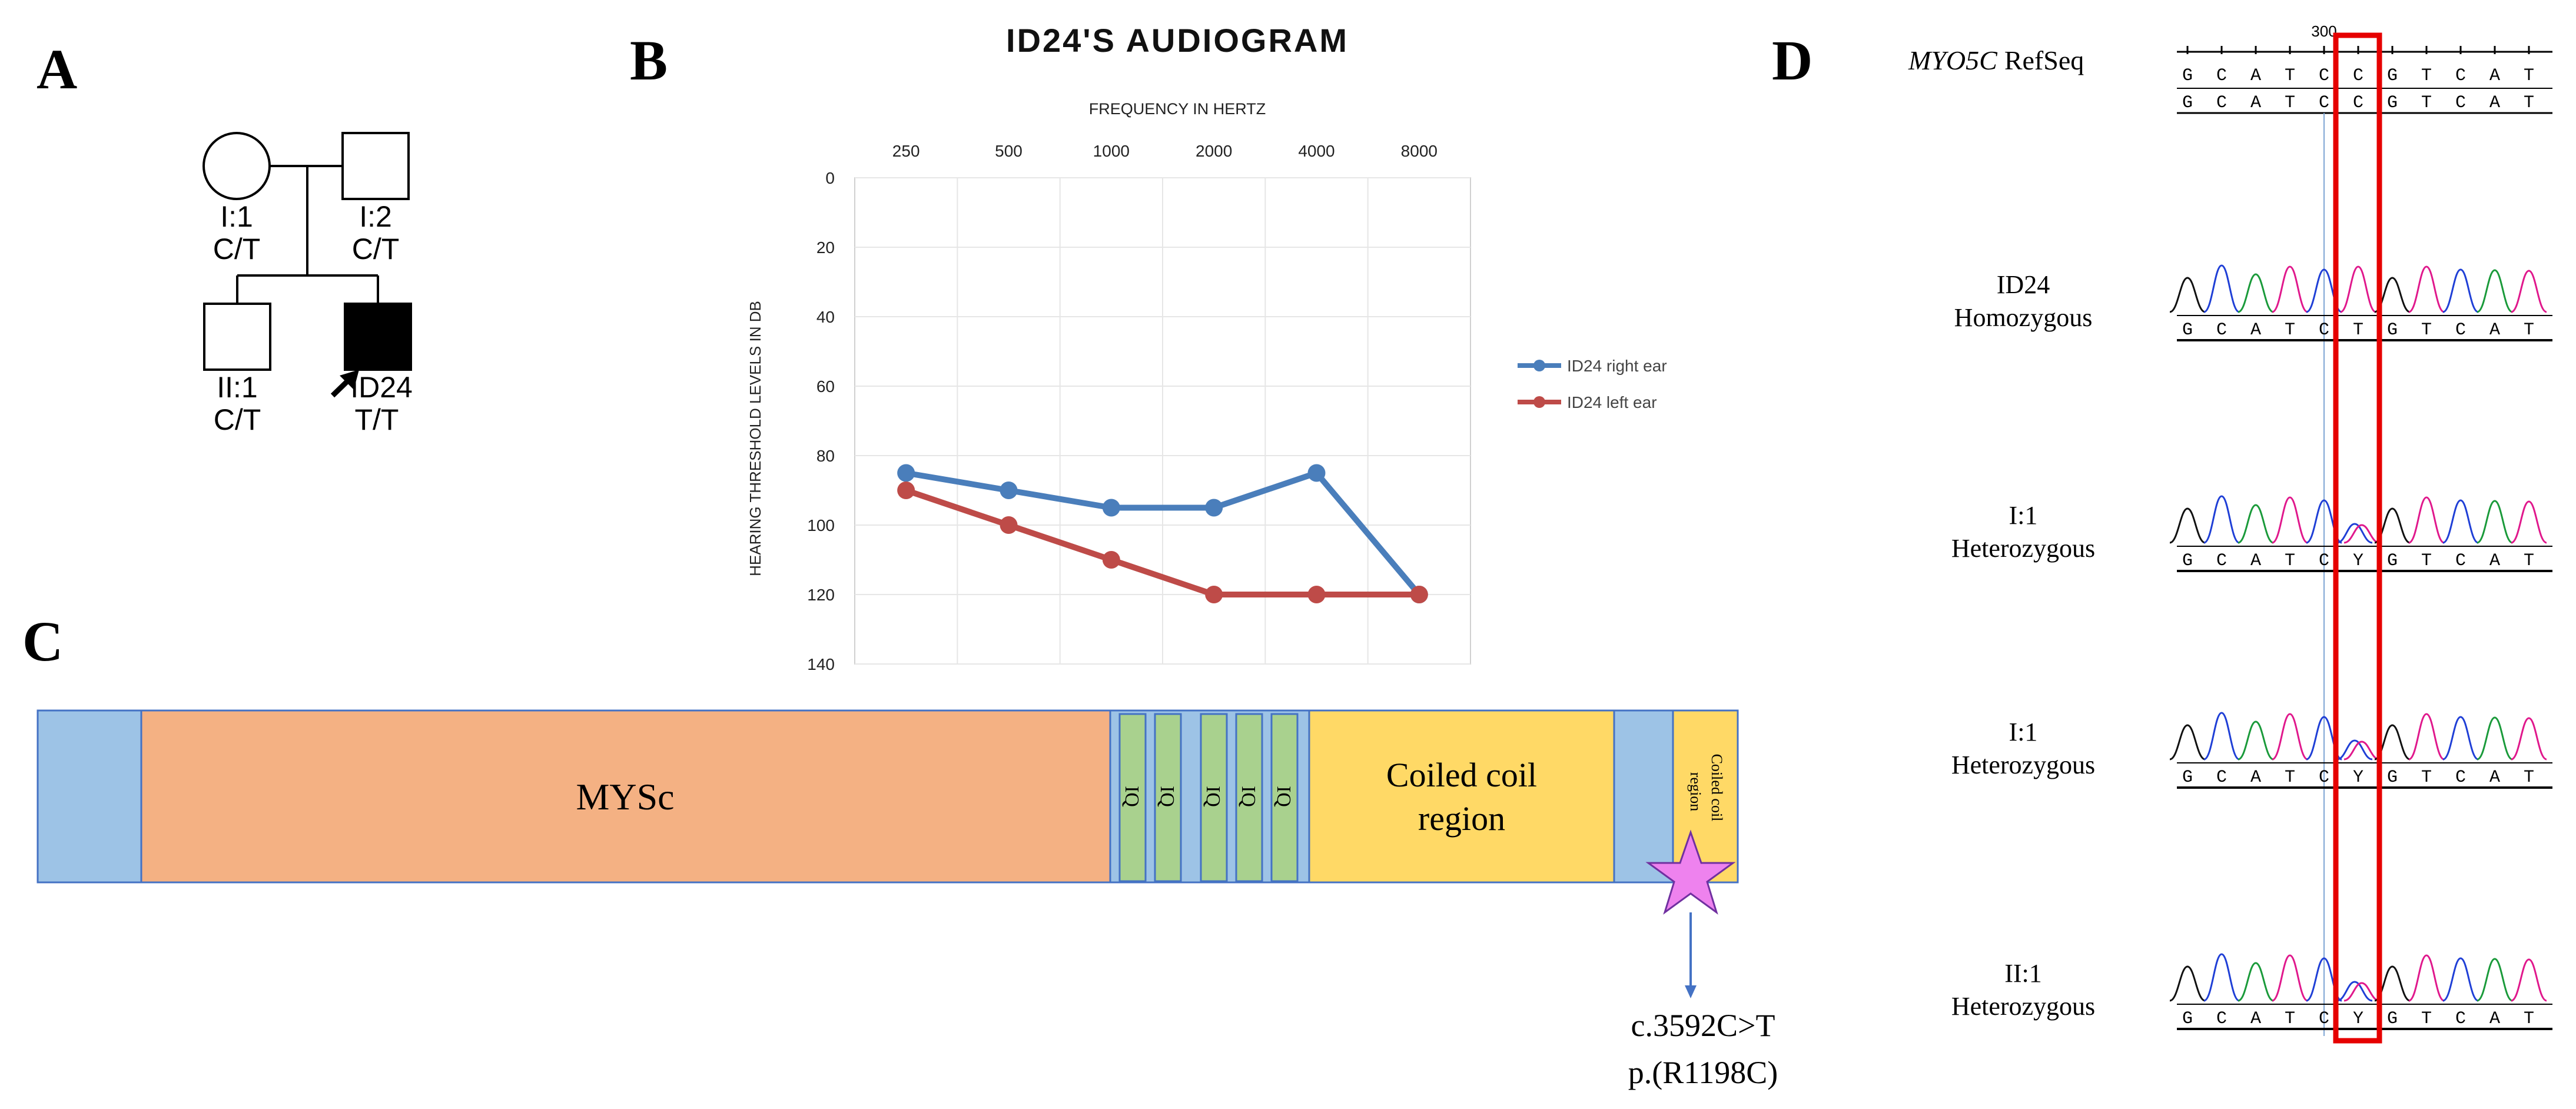  I want to click on chart-series, so click(1162, 533).